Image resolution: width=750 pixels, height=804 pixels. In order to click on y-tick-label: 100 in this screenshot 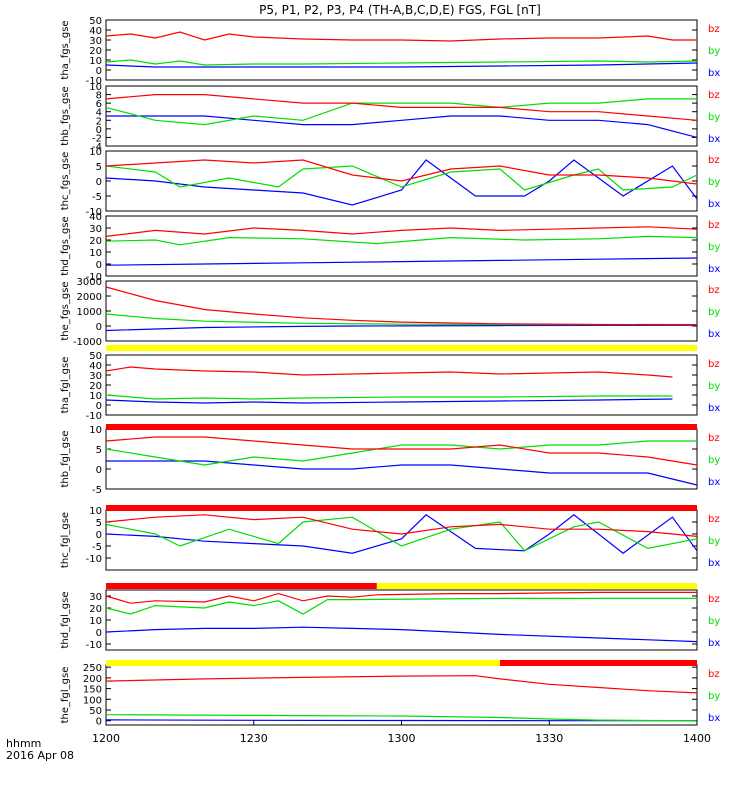, I will do `click(92, 700)`.